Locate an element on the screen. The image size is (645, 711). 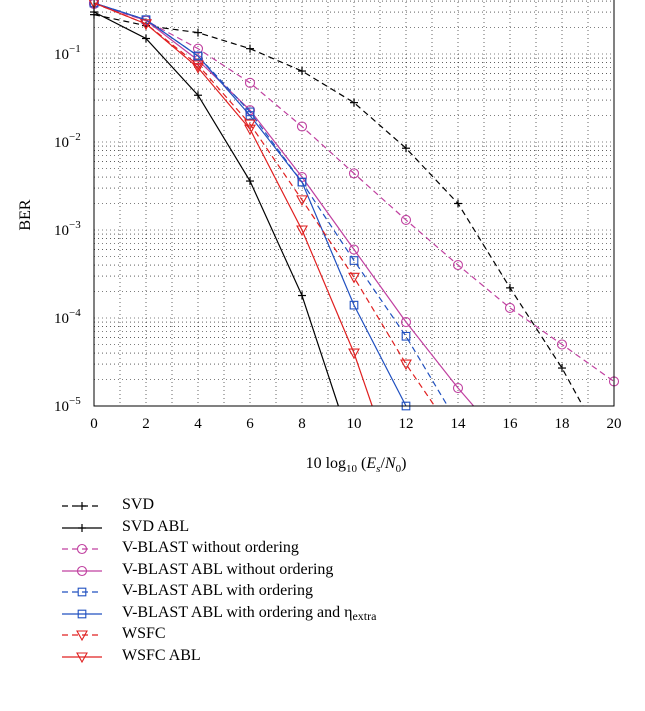
x-tick-label: 20 is located at coordinates (614, 424).